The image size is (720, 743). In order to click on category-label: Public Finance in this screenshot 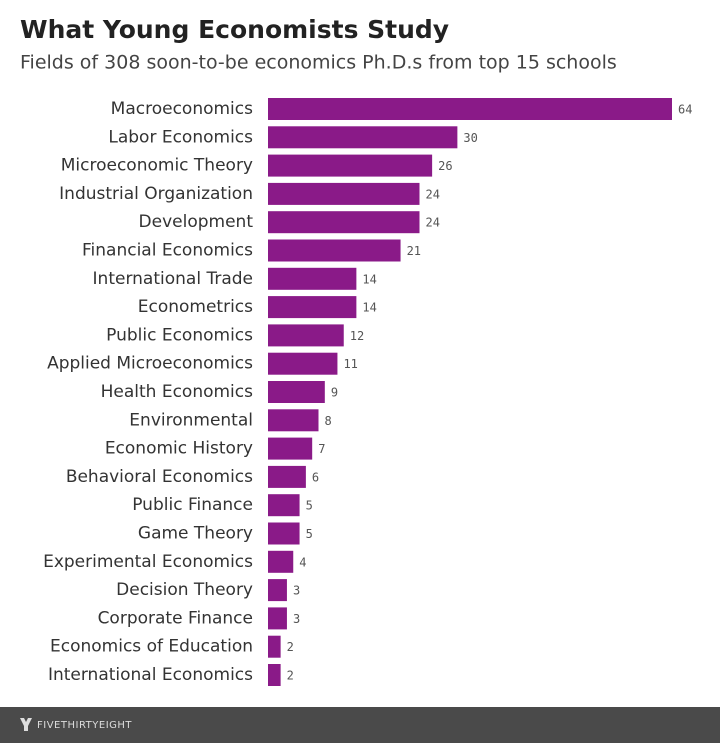, I will do `click(192, 505)`.